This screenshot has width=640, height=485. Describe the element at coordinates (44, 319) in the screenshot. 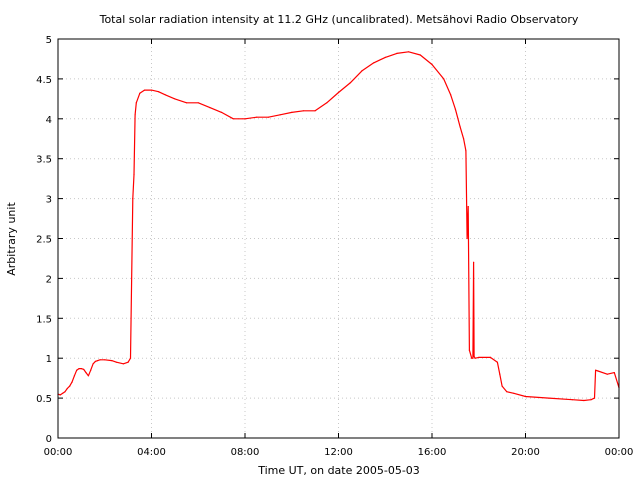

I see `y-tick-label: 1.5` at that location.